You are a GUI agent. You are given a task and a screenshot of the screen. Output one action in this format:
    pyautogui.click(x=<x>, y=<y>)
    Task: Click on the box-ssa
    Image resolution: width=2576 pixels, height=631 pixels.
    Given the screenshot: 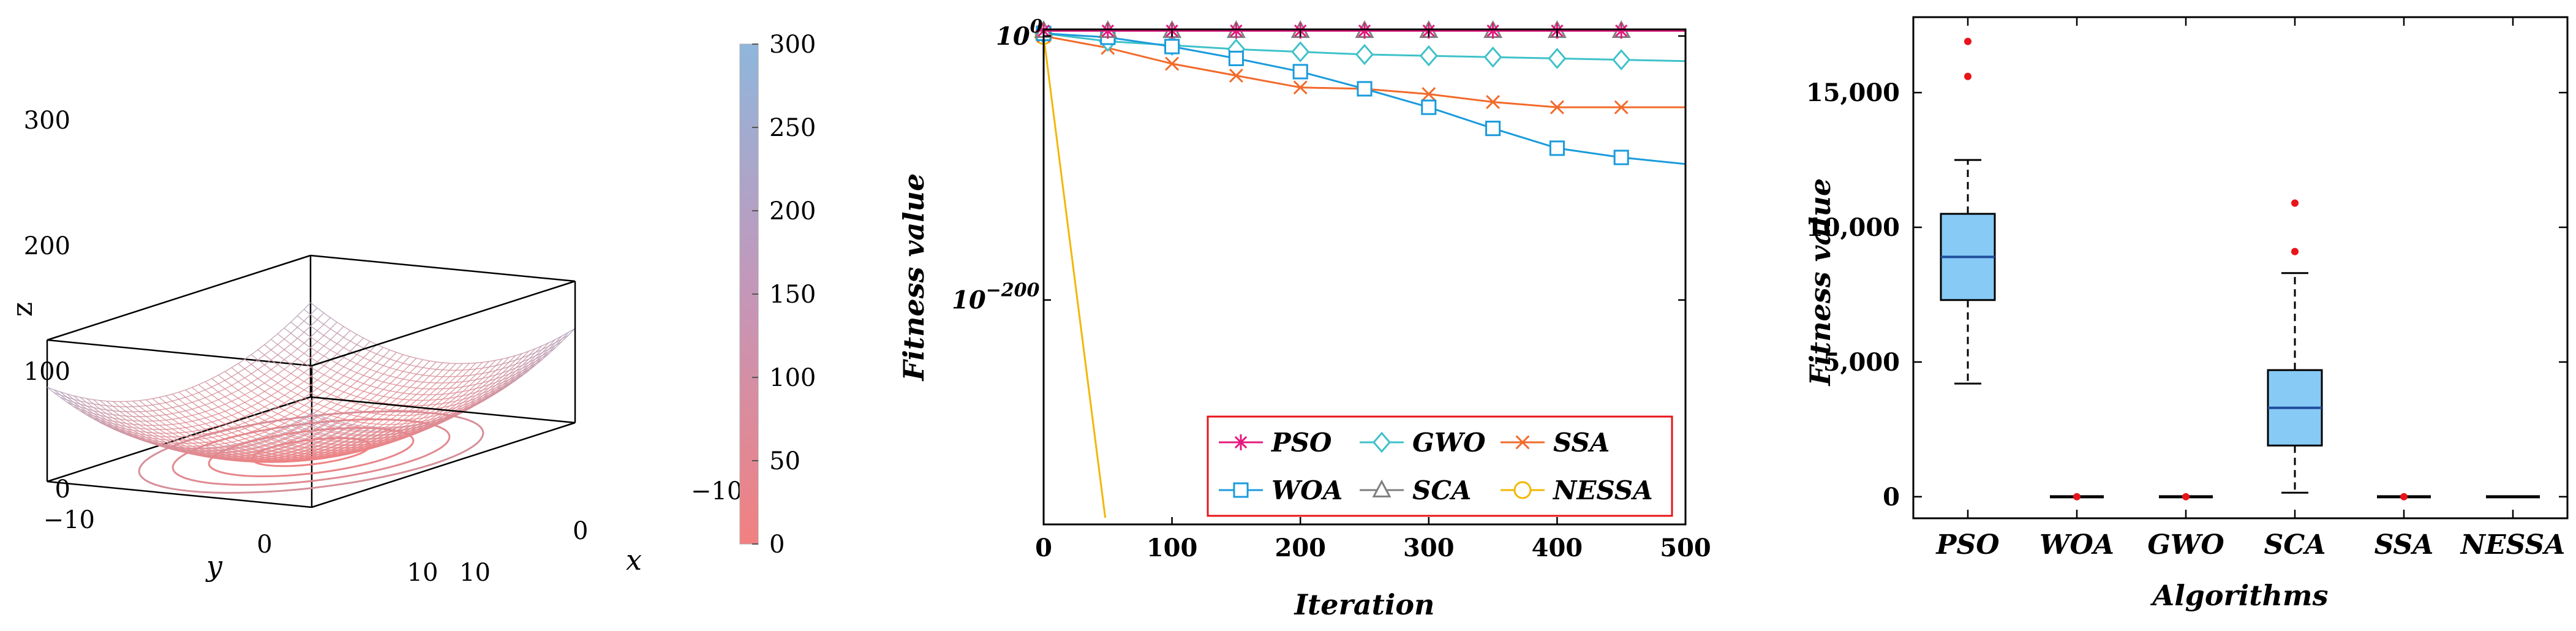 What is the action you would take?
    pyautogui.click(x=2404, y=497)
    